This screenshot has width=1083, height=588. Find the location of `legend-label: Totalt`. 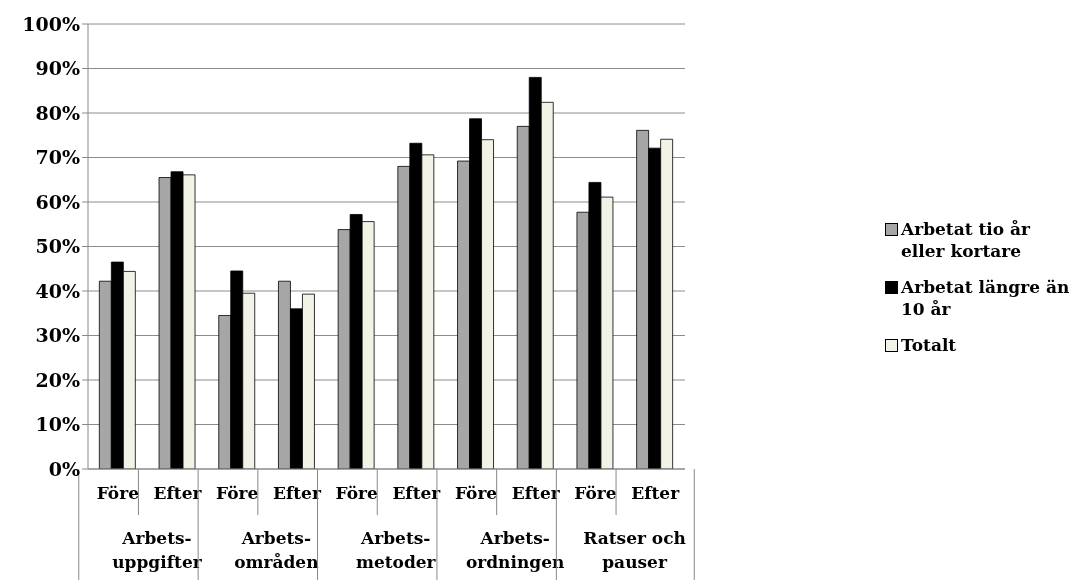

legend-label: Totalt is located at coordinates (929, 345).